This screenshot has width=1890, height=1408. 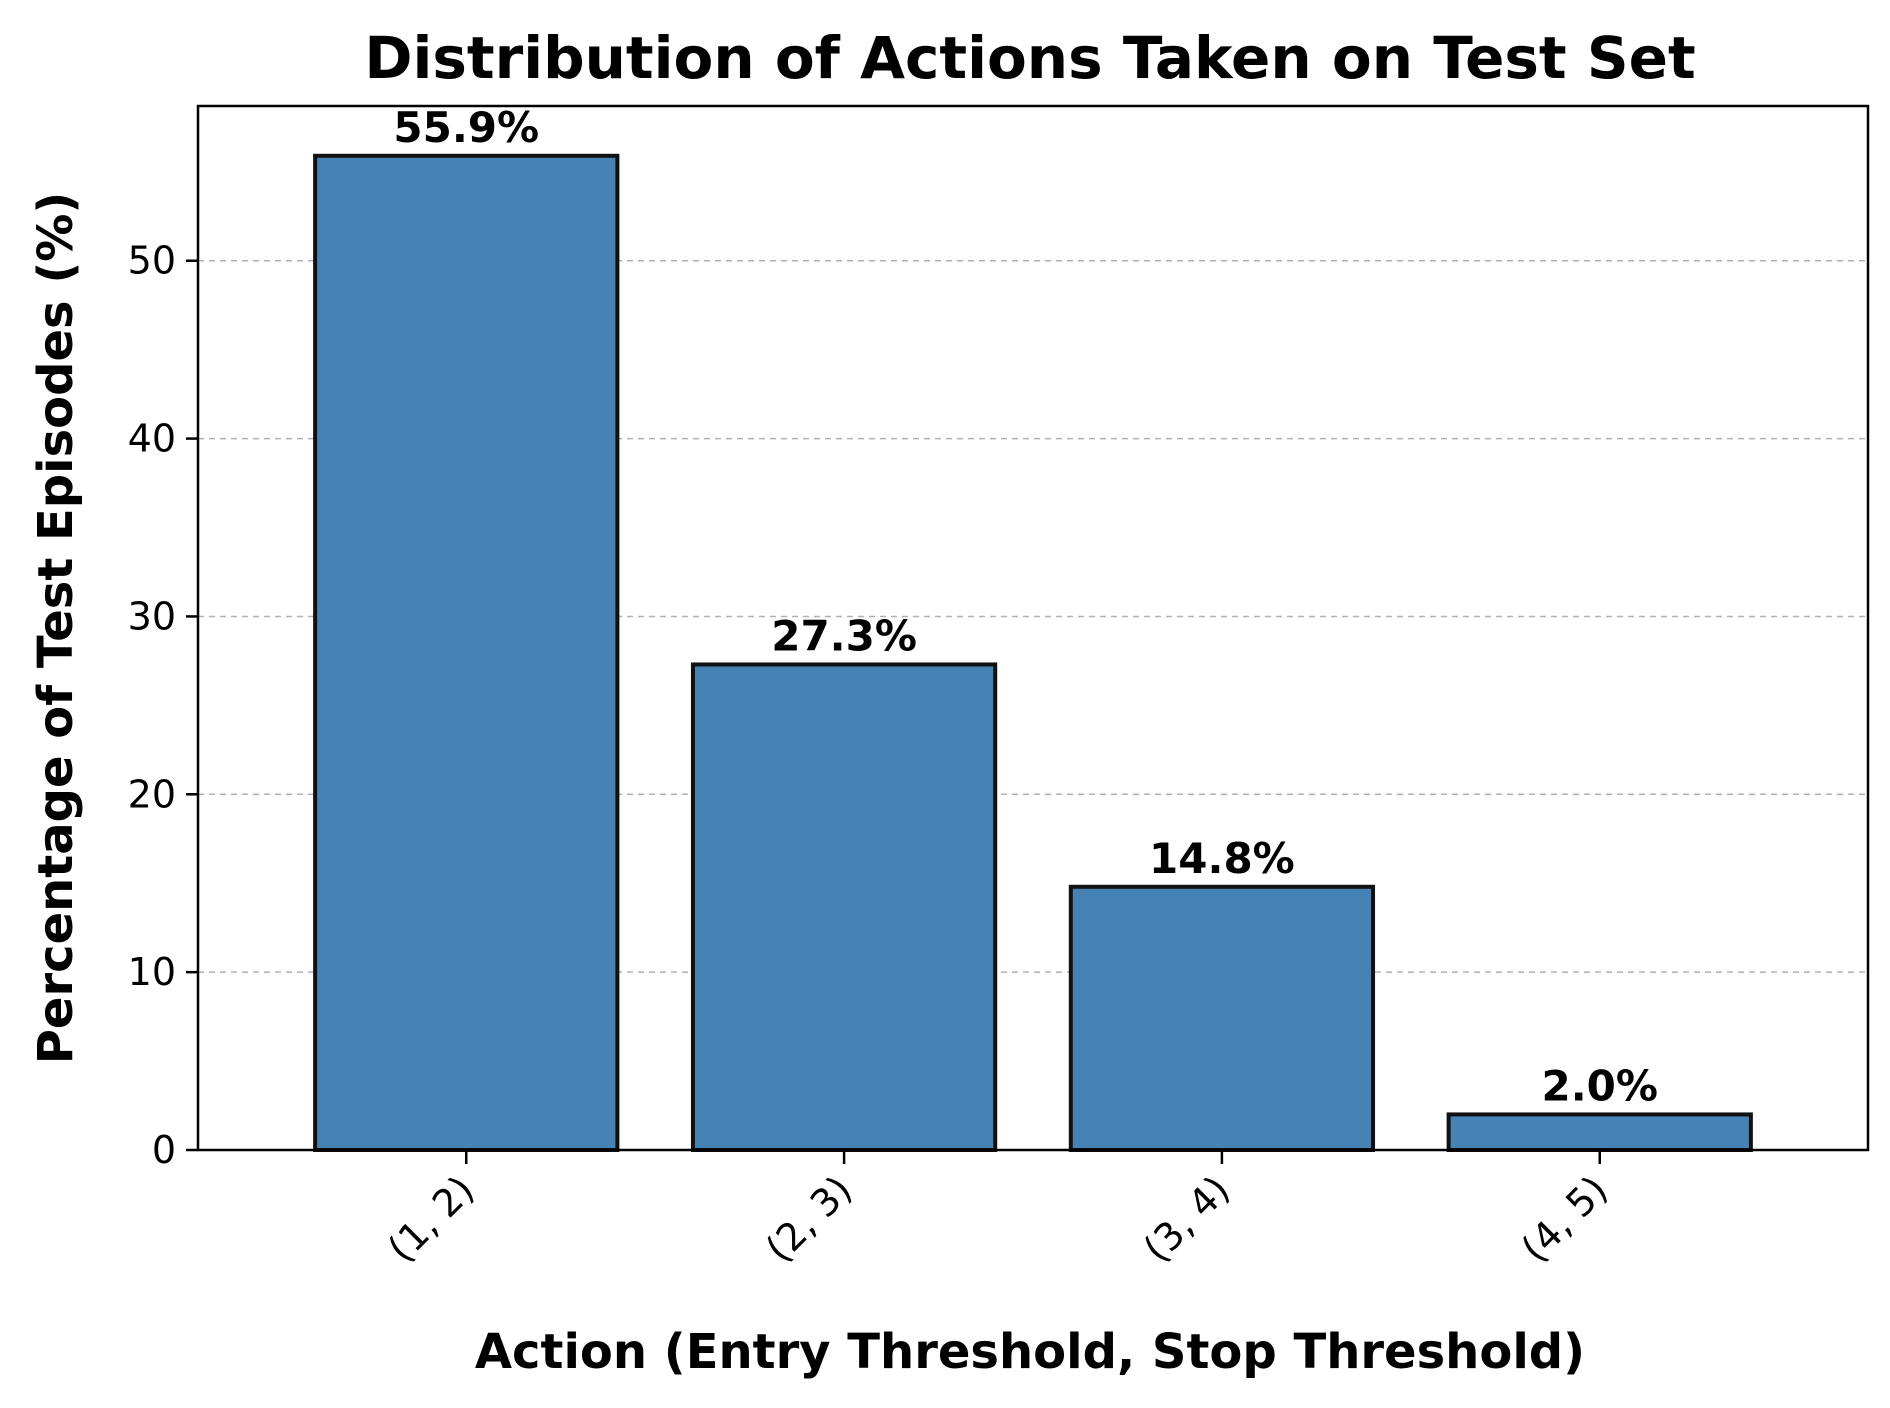 I want to click on bar-value-label: 55.9%, so click(x=466, y=127).